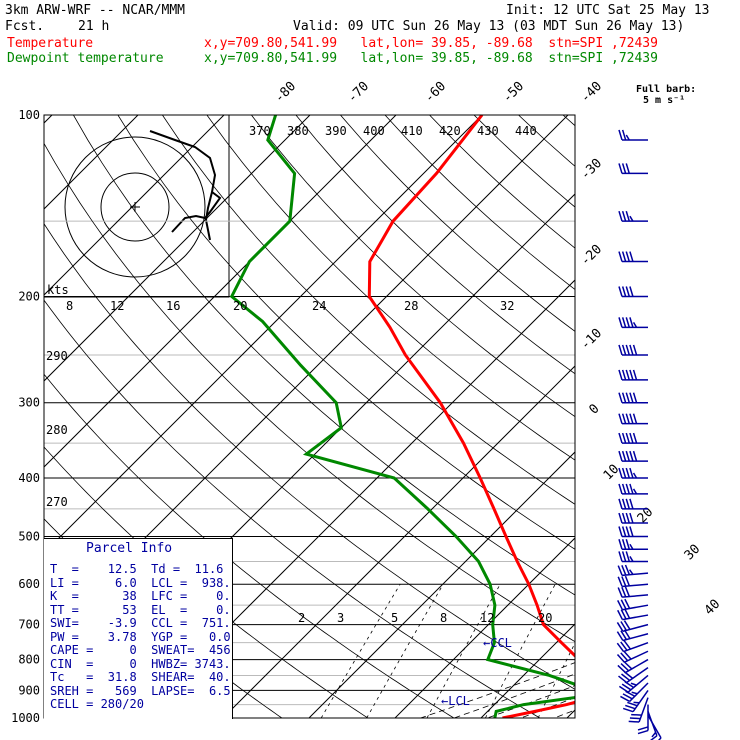  Describe the element at coordinates (137, 569) in the screenshot. I see `parcel-info-row: T = 12.5 Td = 11.6` at that location.